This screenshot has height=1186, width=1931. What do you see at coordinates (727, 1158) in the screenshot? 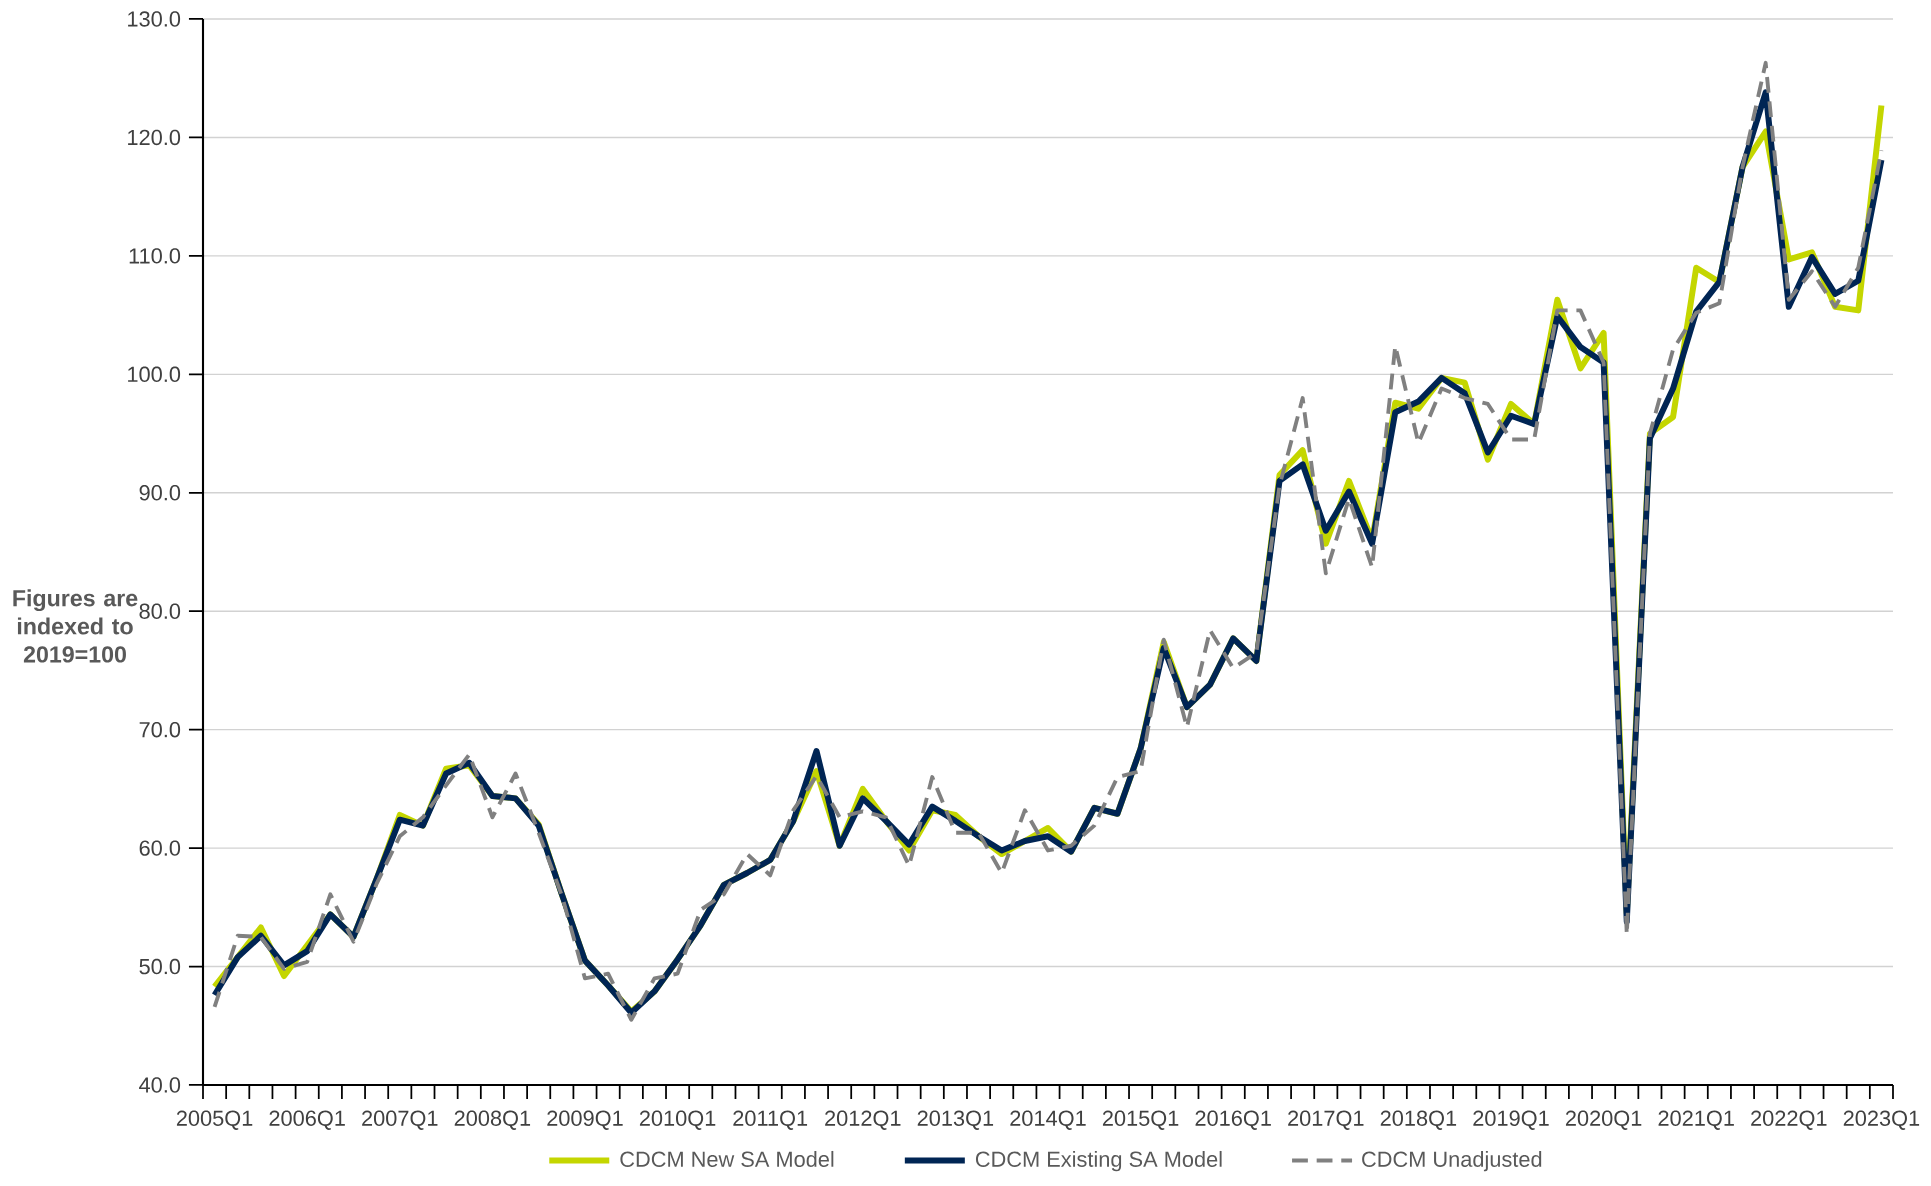
I see `legend-label: CDCM New SA Model` at bounding box center [727, 1158].